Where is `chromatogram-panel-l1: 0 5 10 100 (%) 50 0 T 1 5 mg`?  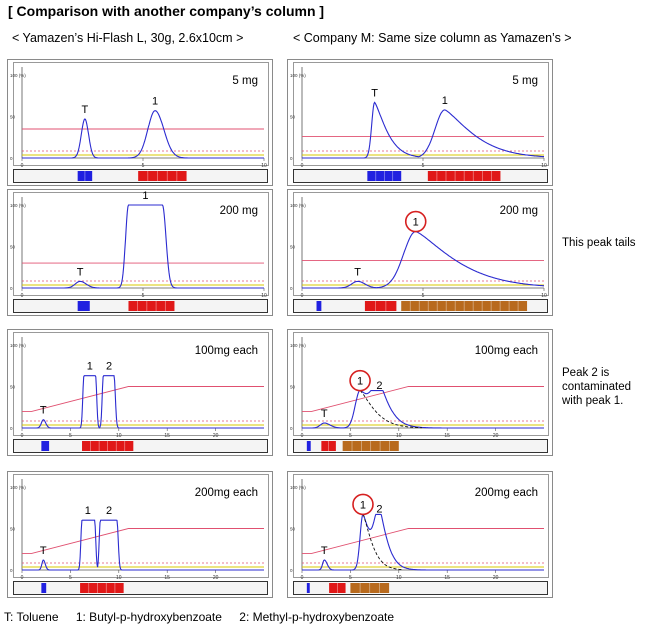 chromatogram-panel-l1: 0 5 10 100 (%) 50 0 T 1 5 mg is located at coordinates (140, 122).